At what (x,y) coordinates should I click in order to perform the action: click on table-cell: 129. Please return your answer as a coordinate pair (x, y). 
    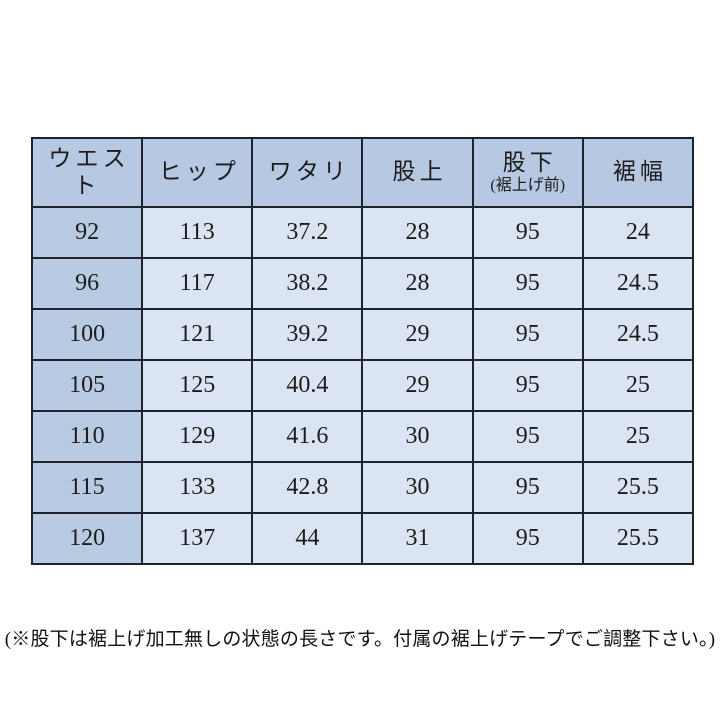
    Looking at the image, I should click on (197, 436).